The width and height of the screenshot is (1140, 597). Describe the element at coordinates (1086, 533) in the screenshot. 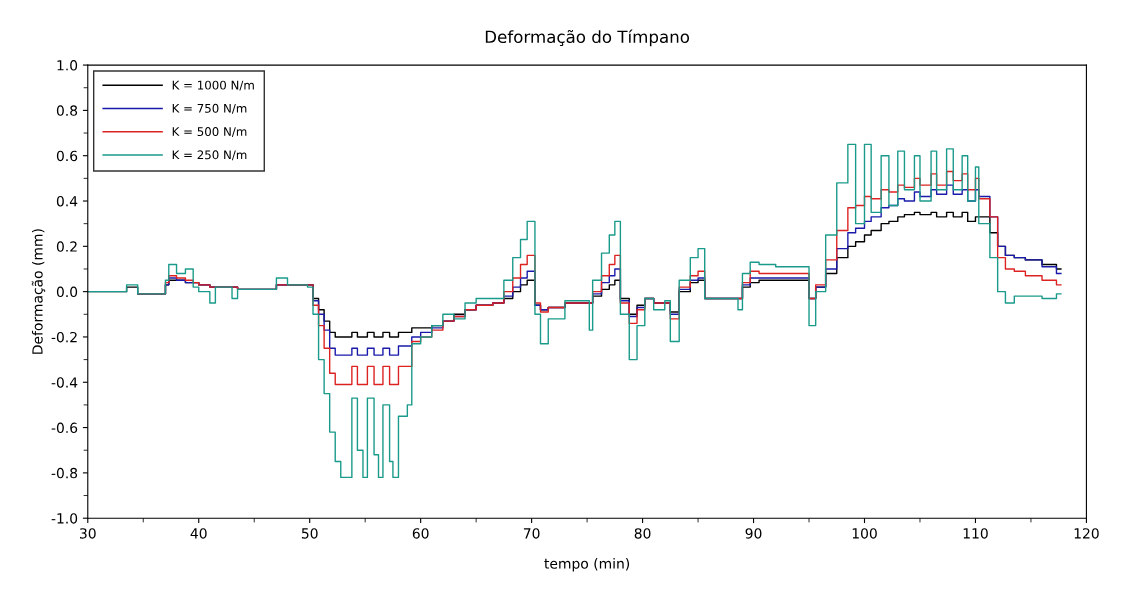

I see `x-tick-label: 120` at that location.